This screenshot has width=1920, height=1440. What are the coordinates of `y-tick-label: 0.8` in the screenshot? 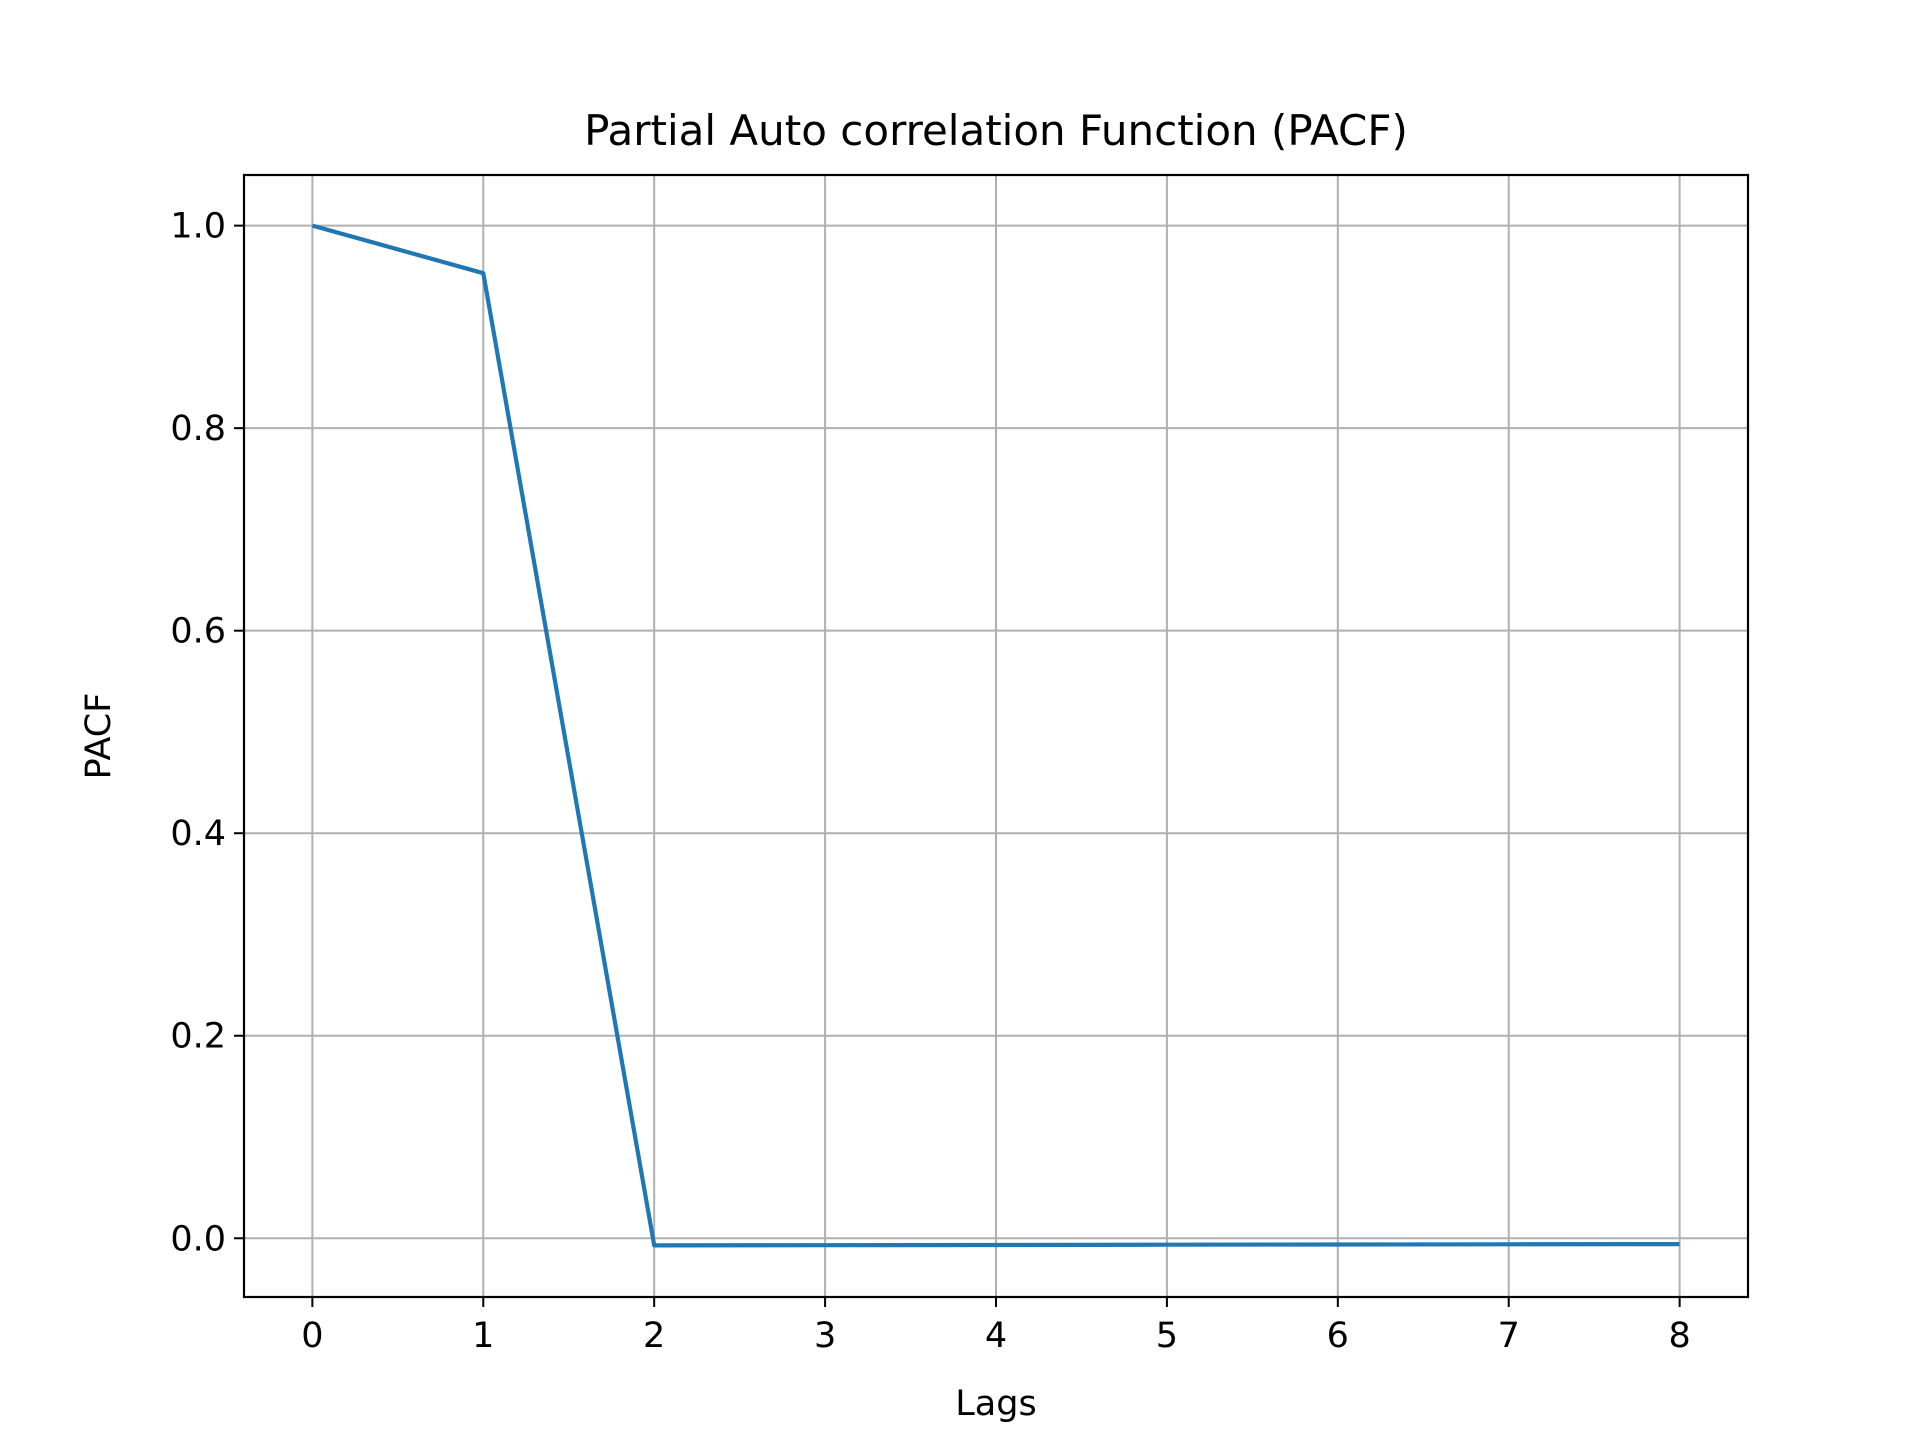 It's located at (198, 429).